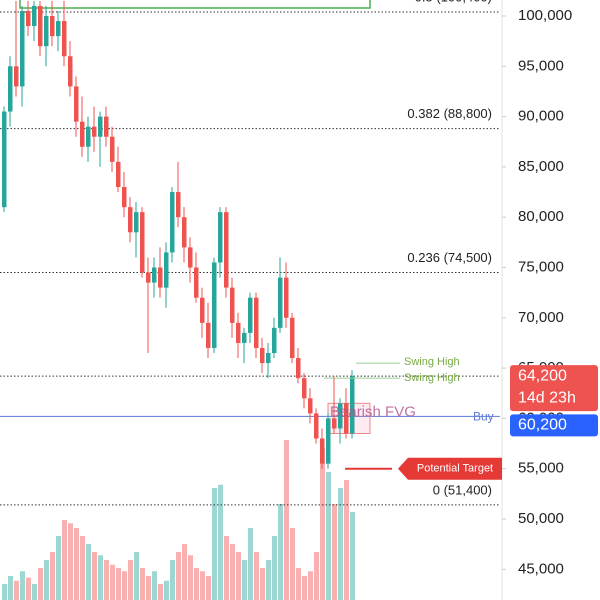 The image size is (600, 600). Describe the element at coordinates (449, 113) in the screenshot. I see `fib-label: 0.382 (88,800)` at that location.